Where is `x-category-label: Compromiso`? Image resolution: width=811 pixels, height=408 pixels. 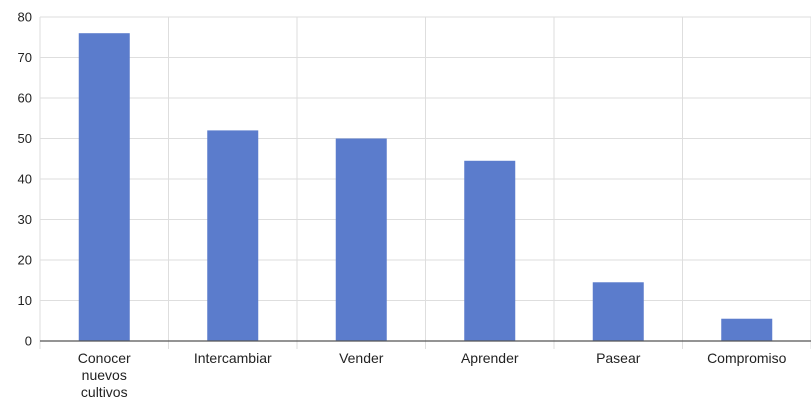 x-category-label: Compromiso is located at coordinates (747, 358).